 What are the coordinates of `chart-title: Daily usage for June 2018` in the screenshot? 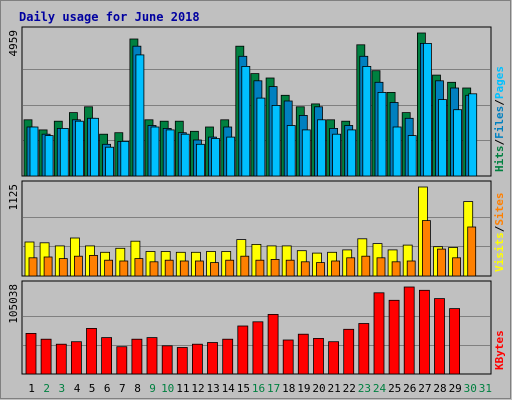 It's located at (109, 17).